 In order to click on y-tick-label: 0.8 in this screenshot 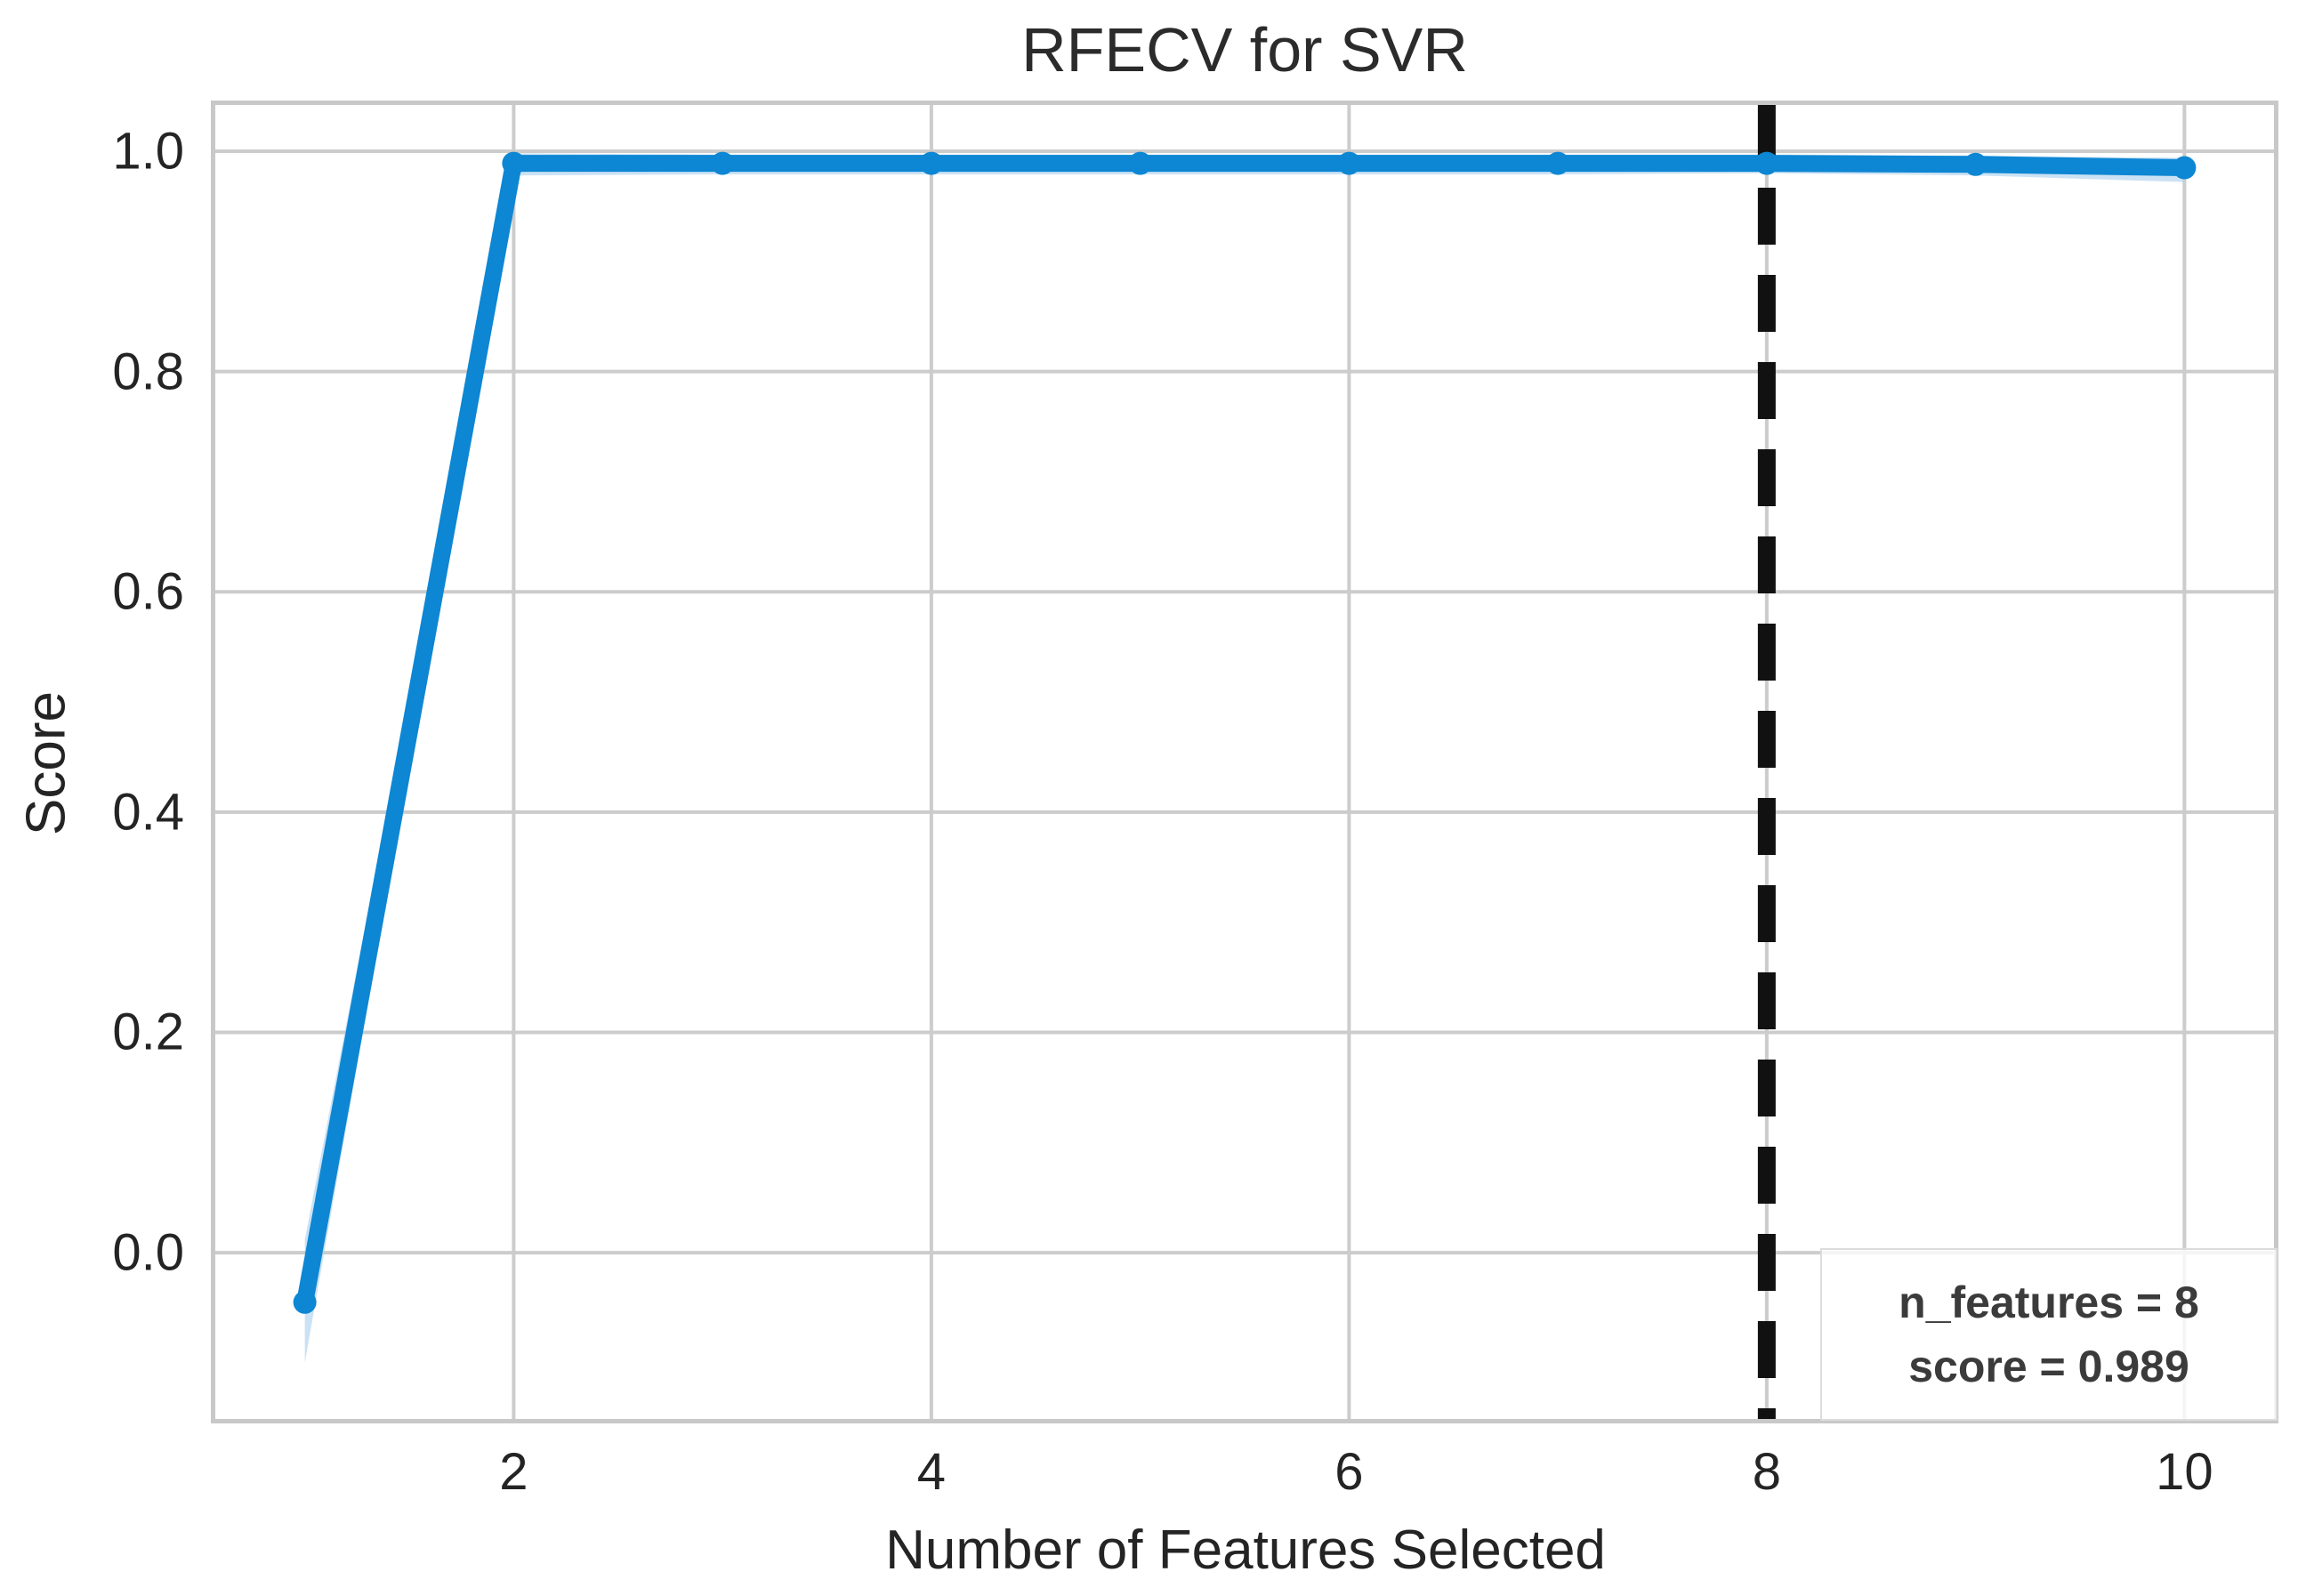, I will do `click(148, 372)`.